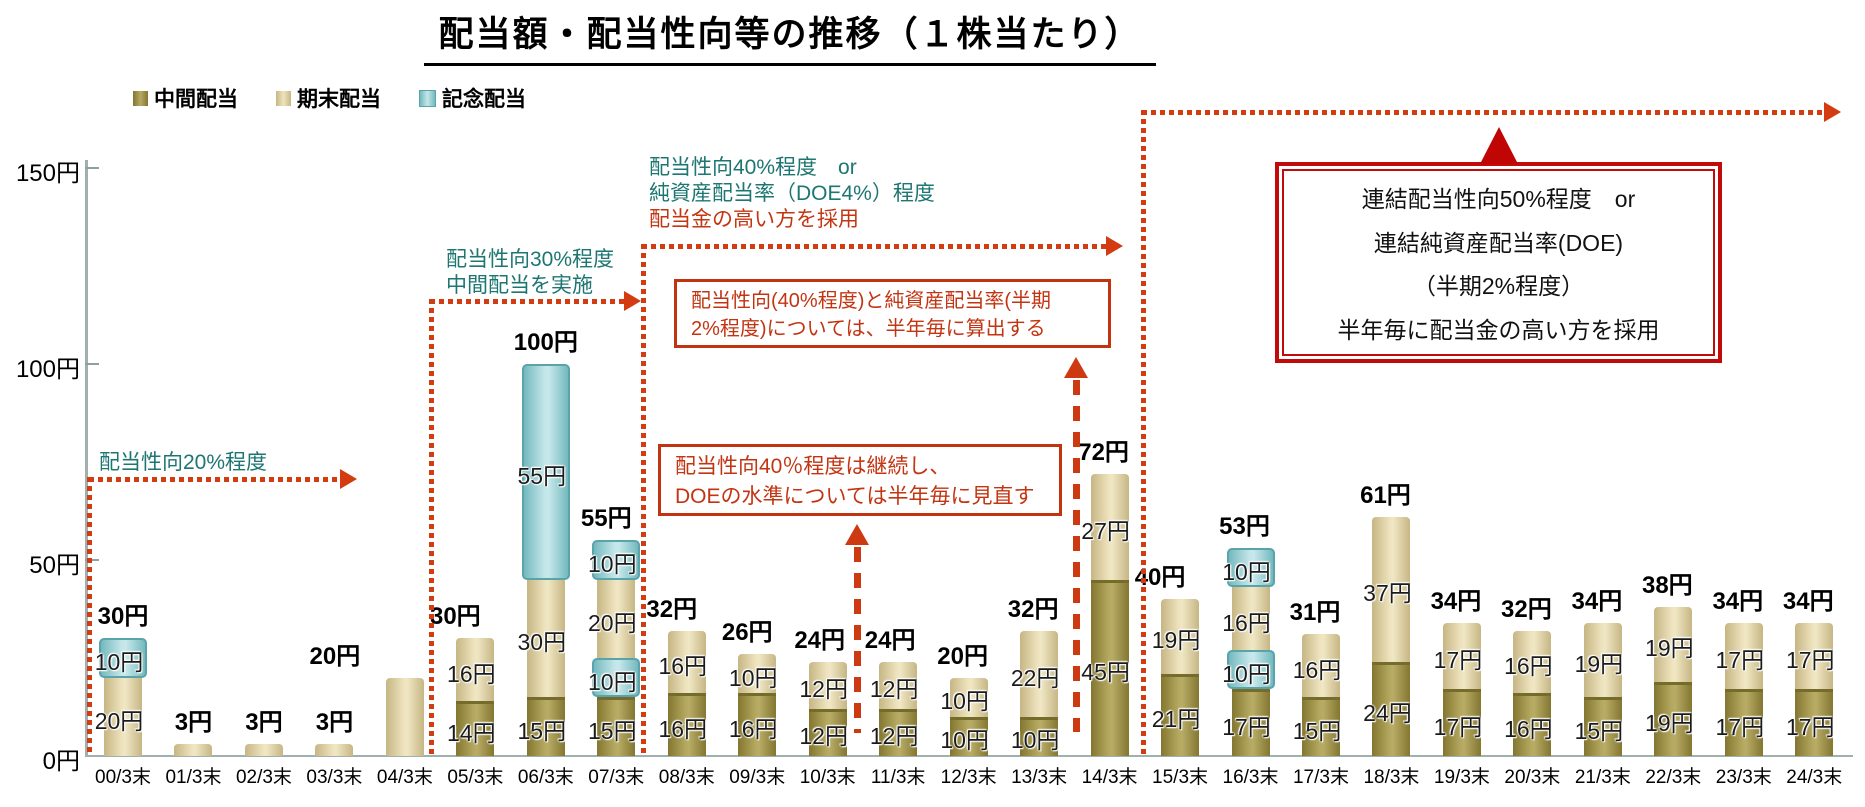  I want to click on x-axis-label: 10/3末, so click(827, 777).